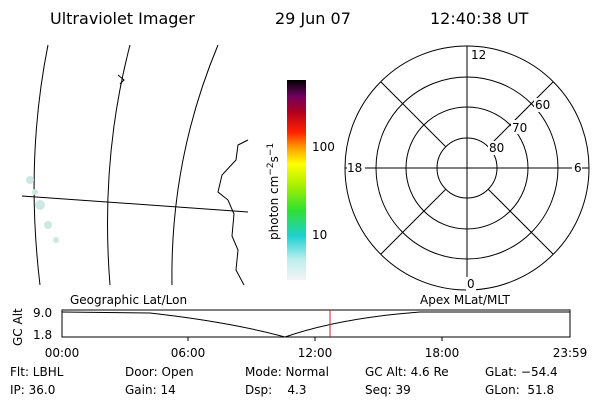 The image size is (600, 400). I want to click on polar-label: 0, so click(471, 284).